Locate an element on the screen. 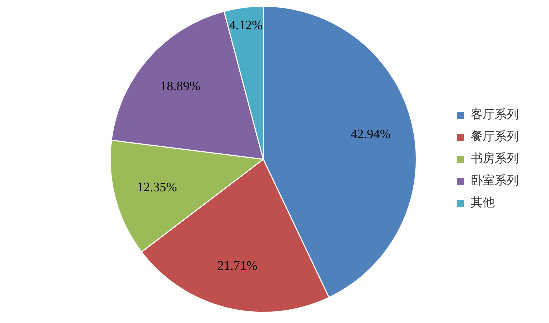 Image resolution: width=549 pixels, height=323 pixels. data-label: 21.71% is located at coordinates (237, 265).